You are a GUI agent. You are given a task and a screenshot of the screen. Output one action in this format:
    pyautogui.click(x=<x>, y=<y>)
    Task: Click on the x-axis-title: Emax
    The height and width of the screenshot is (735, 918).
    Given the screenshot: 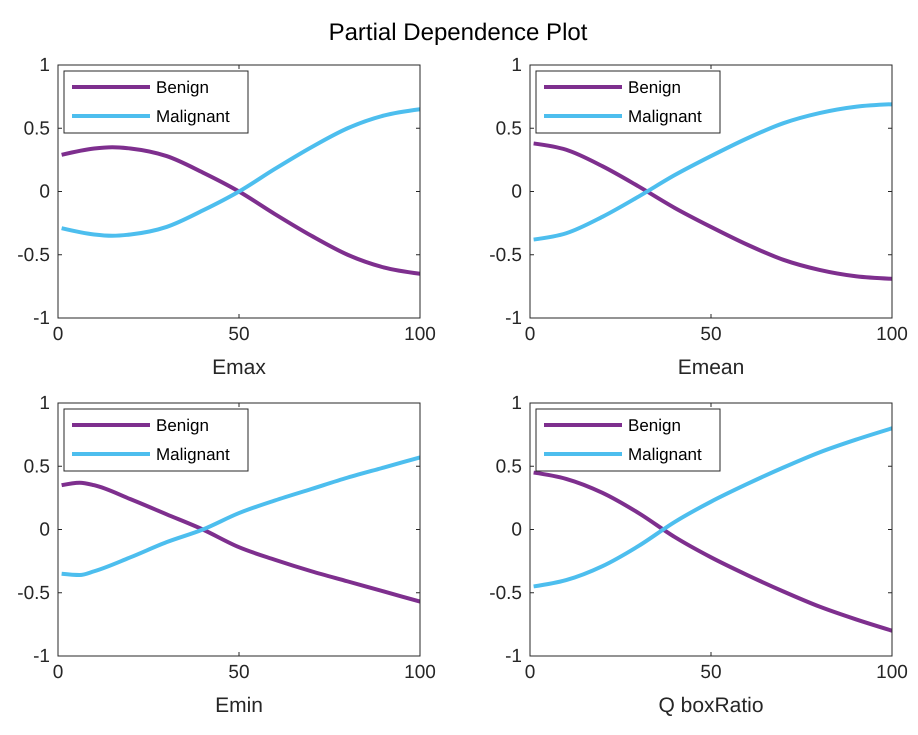 What is the action you would take?
    pyautogui.click(x=239, y=367)
    